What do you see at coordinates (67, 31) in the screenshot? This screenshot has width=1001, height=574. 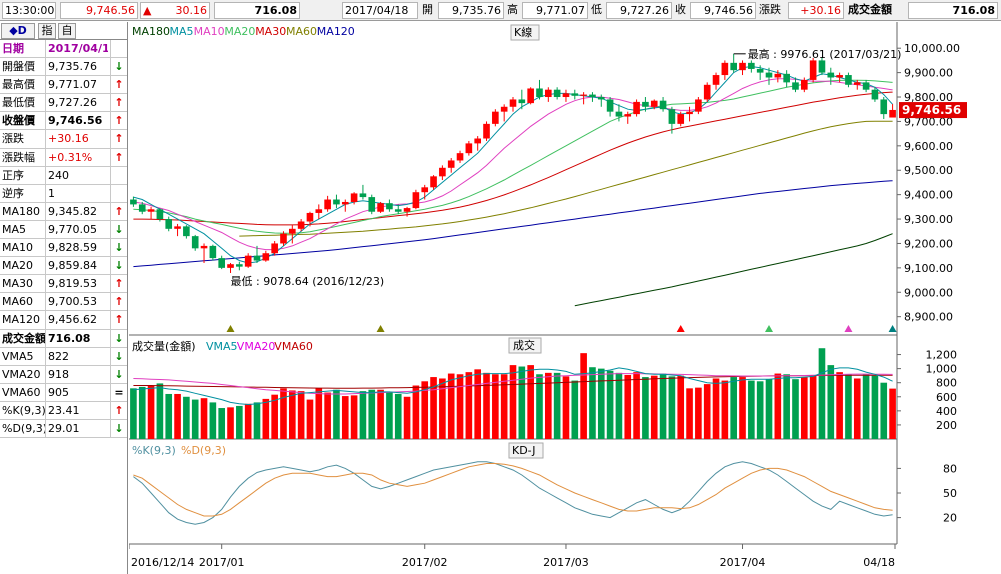 I see `tab-custom: 自` at bounding box center [67, 31].